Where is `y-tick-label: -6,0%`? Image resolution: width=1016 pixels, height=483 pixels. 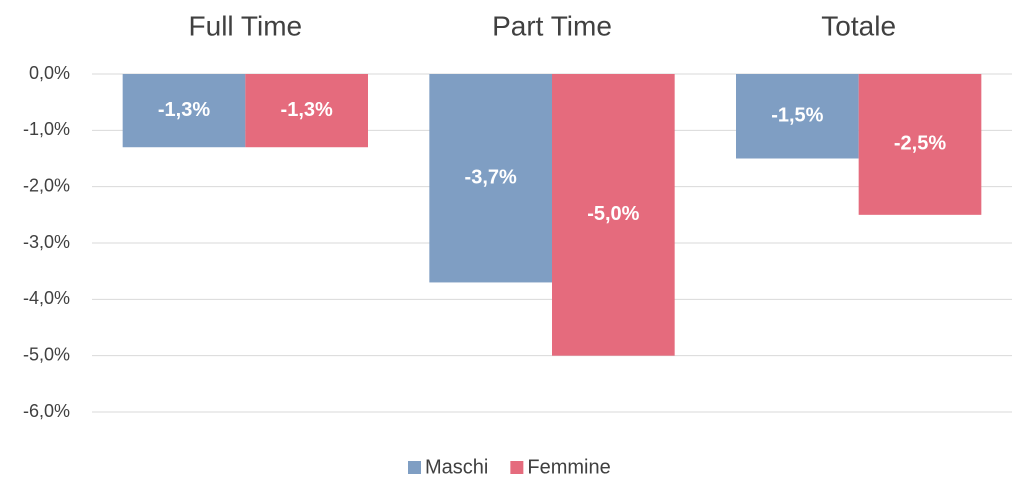 y-tick-label: -6,0% is located at coordinates (46, 411).